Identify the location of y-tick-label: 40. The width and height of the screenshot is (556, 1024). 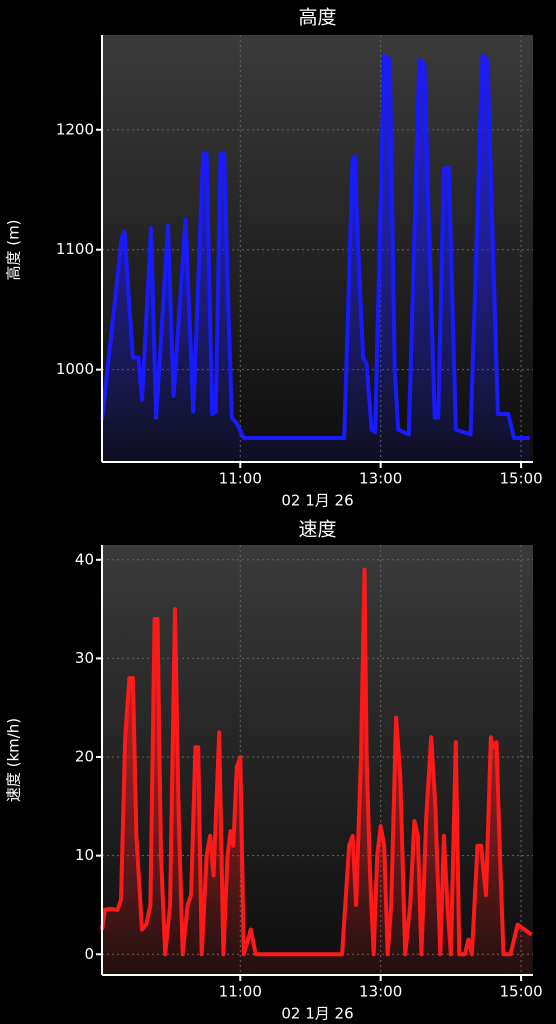
(84, 559).